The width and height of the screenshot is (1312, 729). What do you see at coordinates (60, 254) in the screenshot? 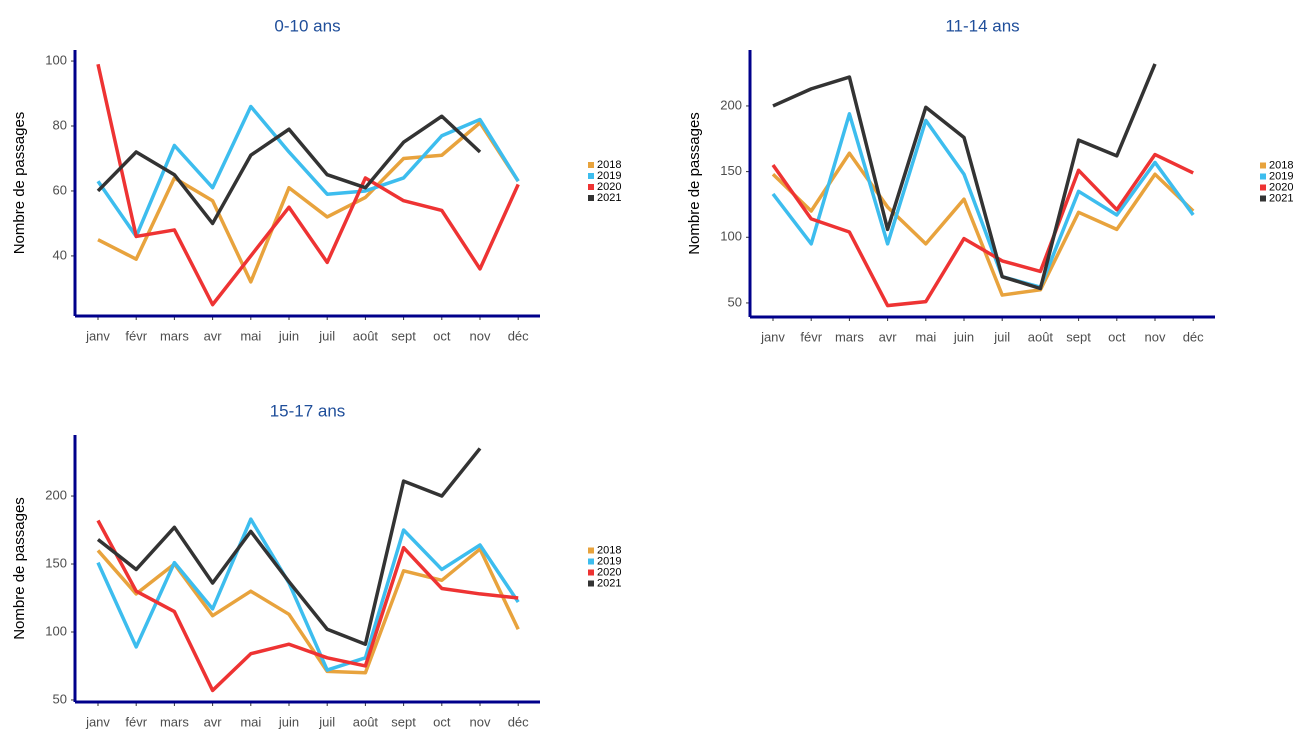
I see `y-tick-label: 40` at bounding box center [60, 254].